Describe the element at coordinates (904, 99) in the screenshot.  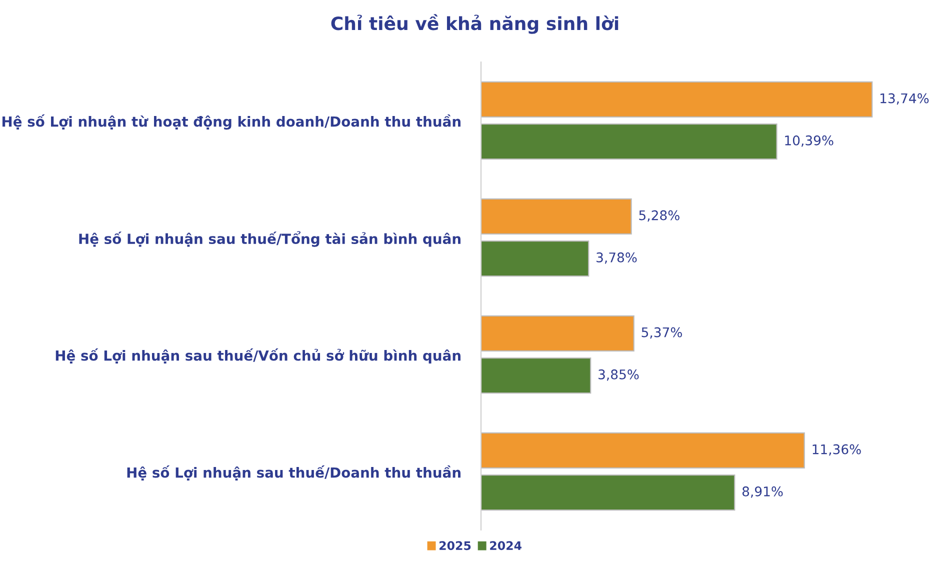
I see `data-label: 13,74%` at that location.